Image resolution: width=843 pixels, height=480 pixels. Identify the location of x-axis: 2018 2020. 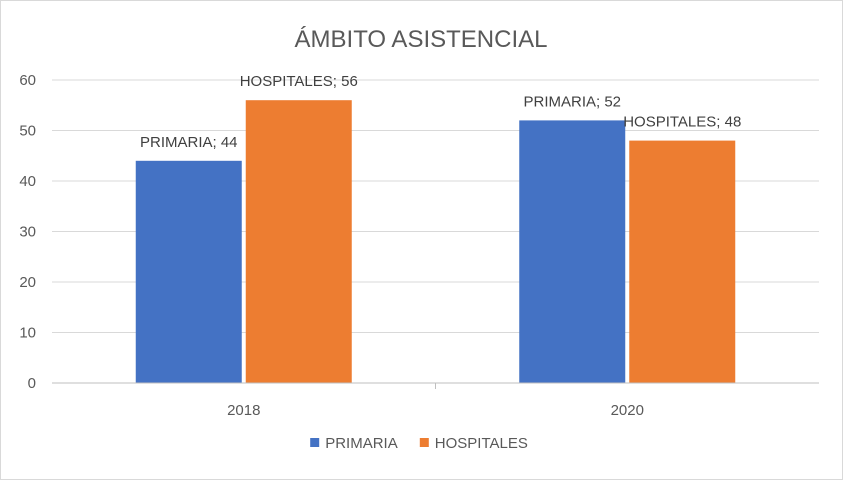
(435, 400).